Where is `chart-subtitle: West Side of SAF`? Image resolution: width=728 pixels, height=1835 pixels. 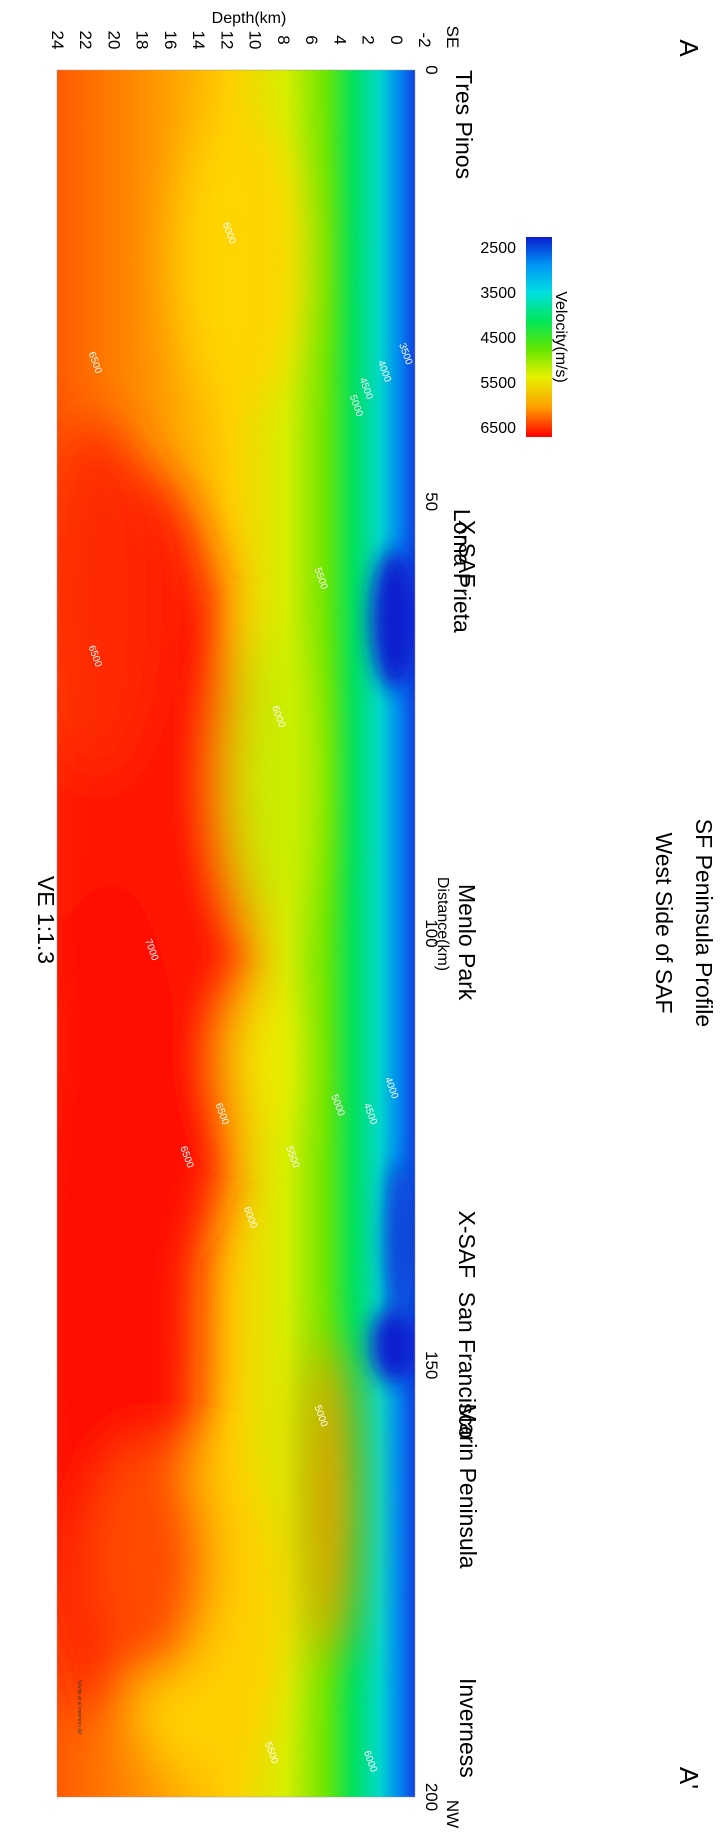
chart-subtitle: West Side of SAF is located at coordinates (664, 922).